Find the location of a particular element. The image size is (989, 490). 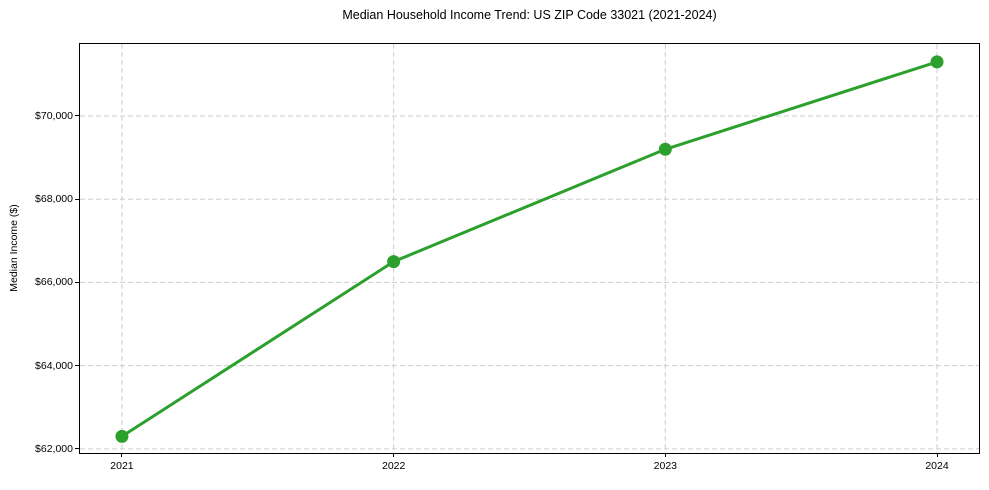

x-tick-label: 2023 is located at coordinates (665, 466).